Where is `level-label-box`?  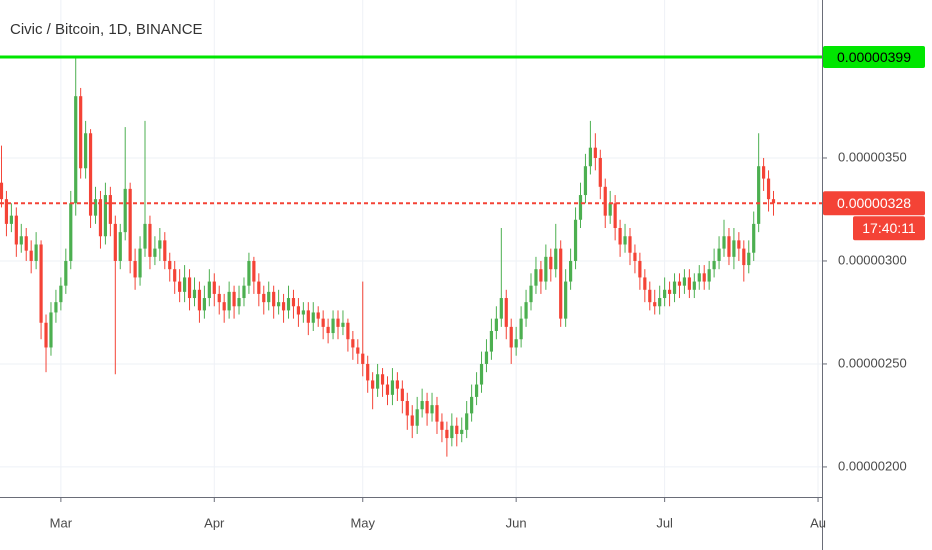 level-label-box is located at coordinates (874, 57).